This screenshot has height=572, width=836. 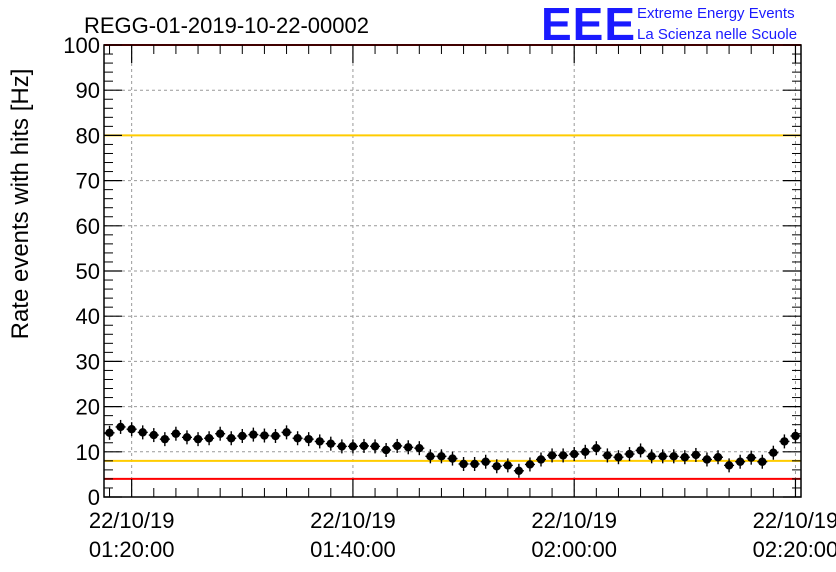 I want to click on x-tick-time: 02:20:00, so click(x=794, y=549).